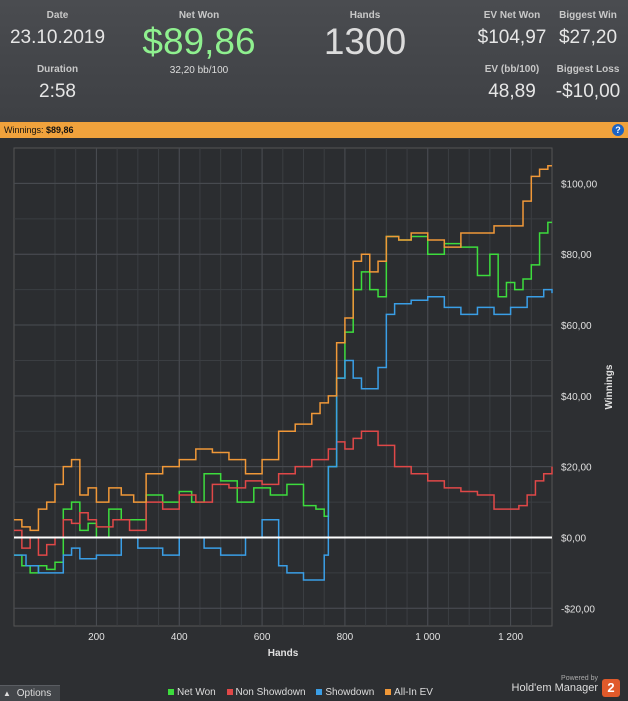  I want to click on biggest-win-label: Biggest Win, so click(588, 15).